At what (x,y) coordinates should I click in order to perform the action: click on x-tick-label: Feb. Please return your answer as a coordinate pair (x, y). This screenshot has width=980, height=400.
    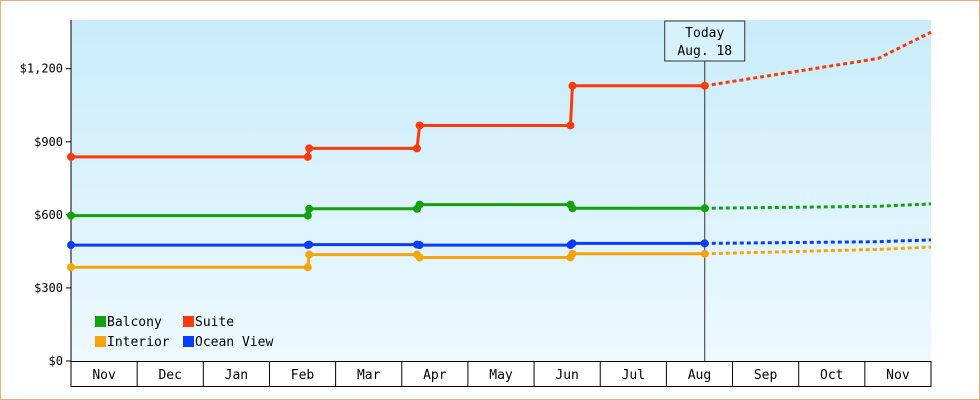
    Looking at the image, I should click on (303, 375).